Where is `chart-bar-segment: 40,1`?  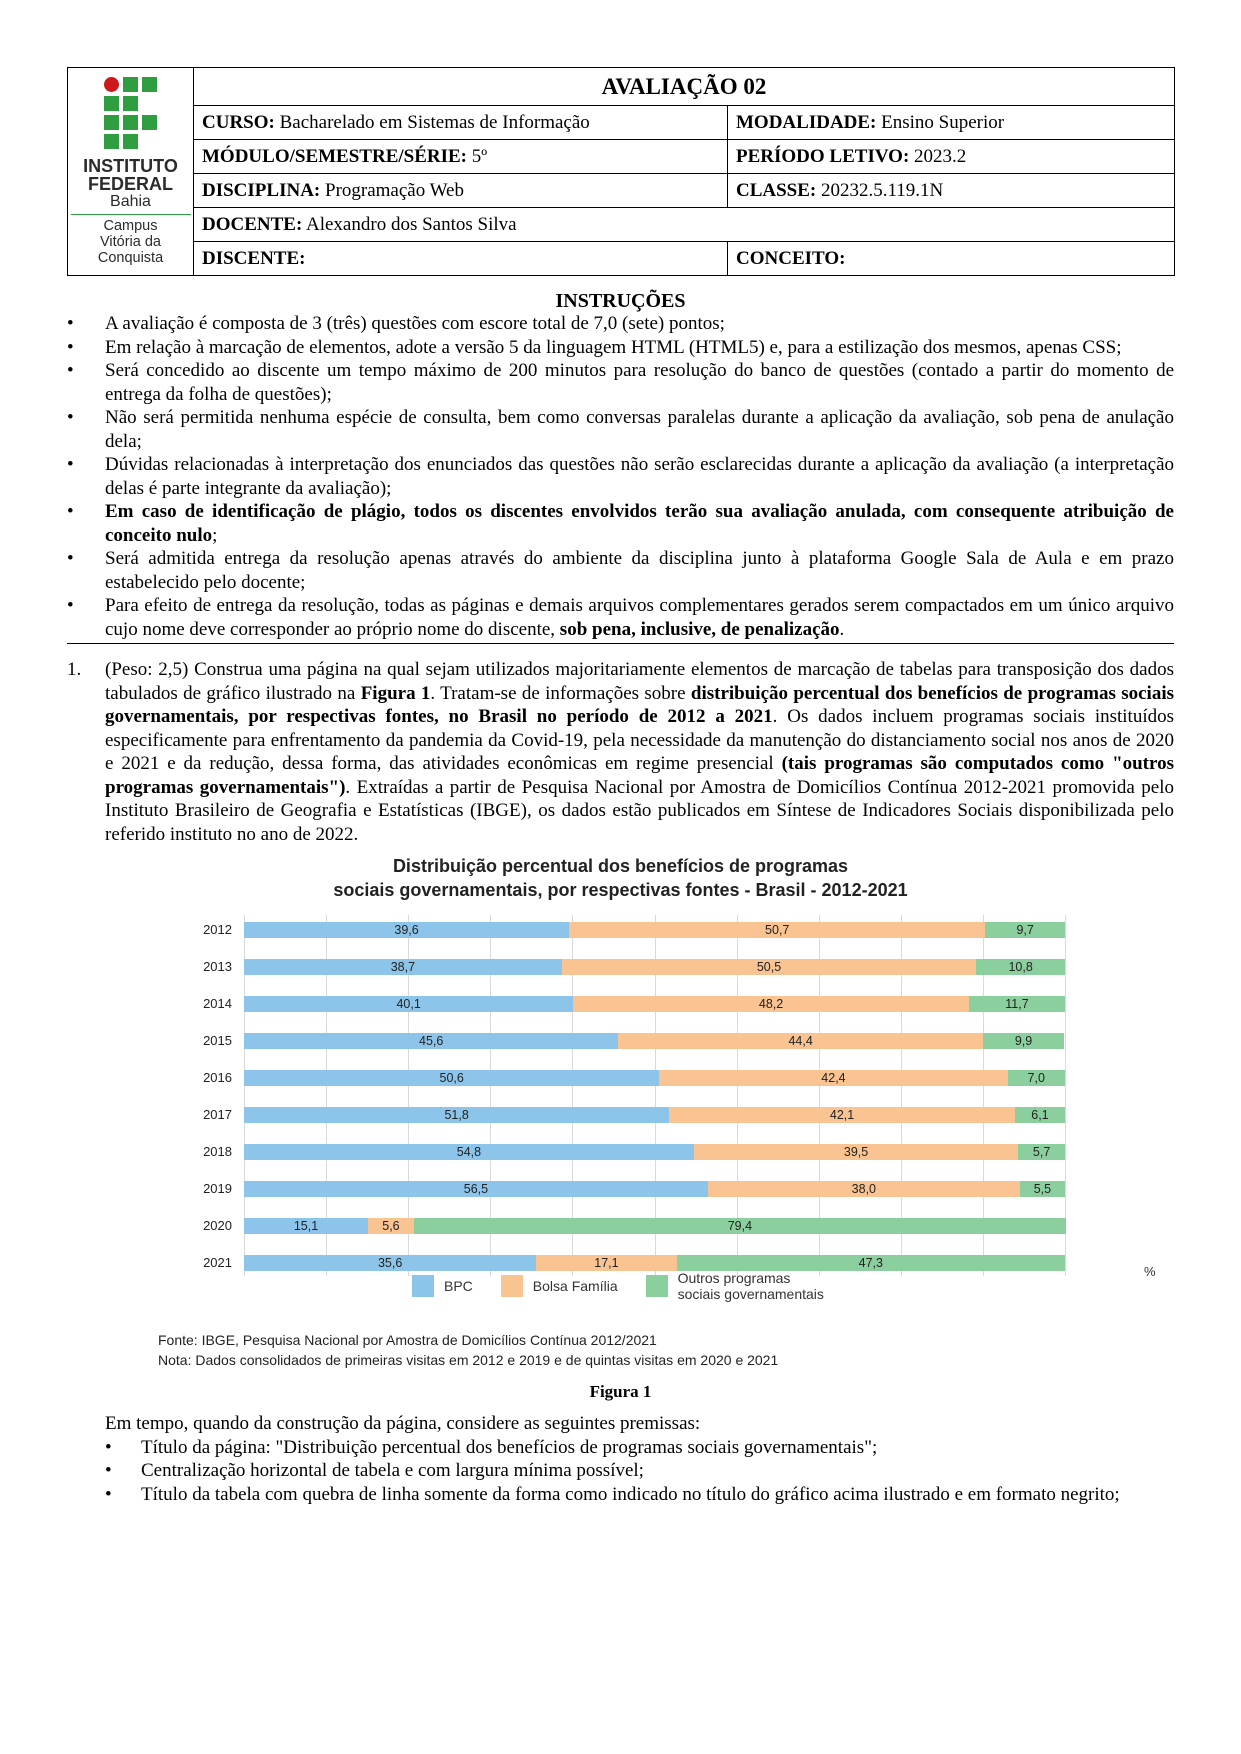
chart-bar-segment: 40,1 is located at coordinates (409, 1004).